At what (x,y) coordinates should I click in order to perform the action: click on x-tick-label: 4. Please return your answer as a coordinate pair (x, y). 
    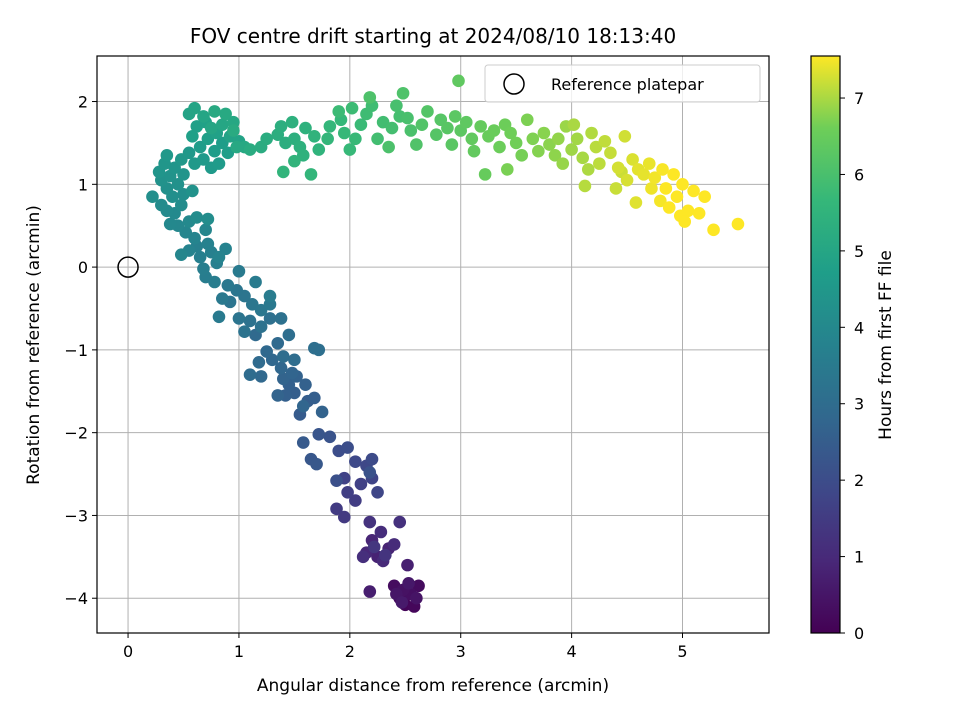
    Looking at the image, I should click on (572, 651).